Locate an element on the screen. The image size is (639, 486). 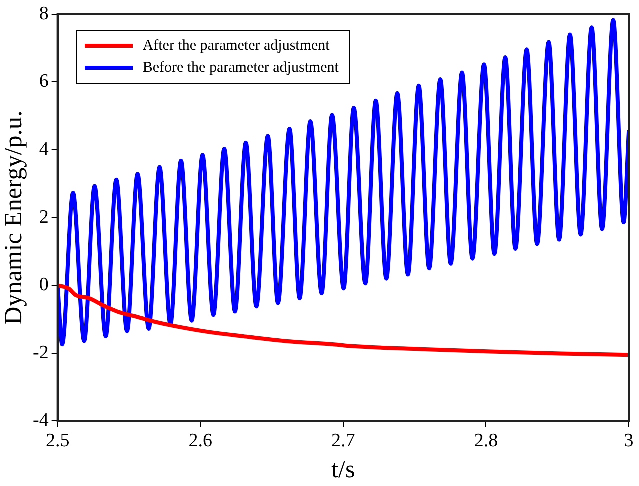
x-tick-label: 2.7 is located at coordinates (344, 441).